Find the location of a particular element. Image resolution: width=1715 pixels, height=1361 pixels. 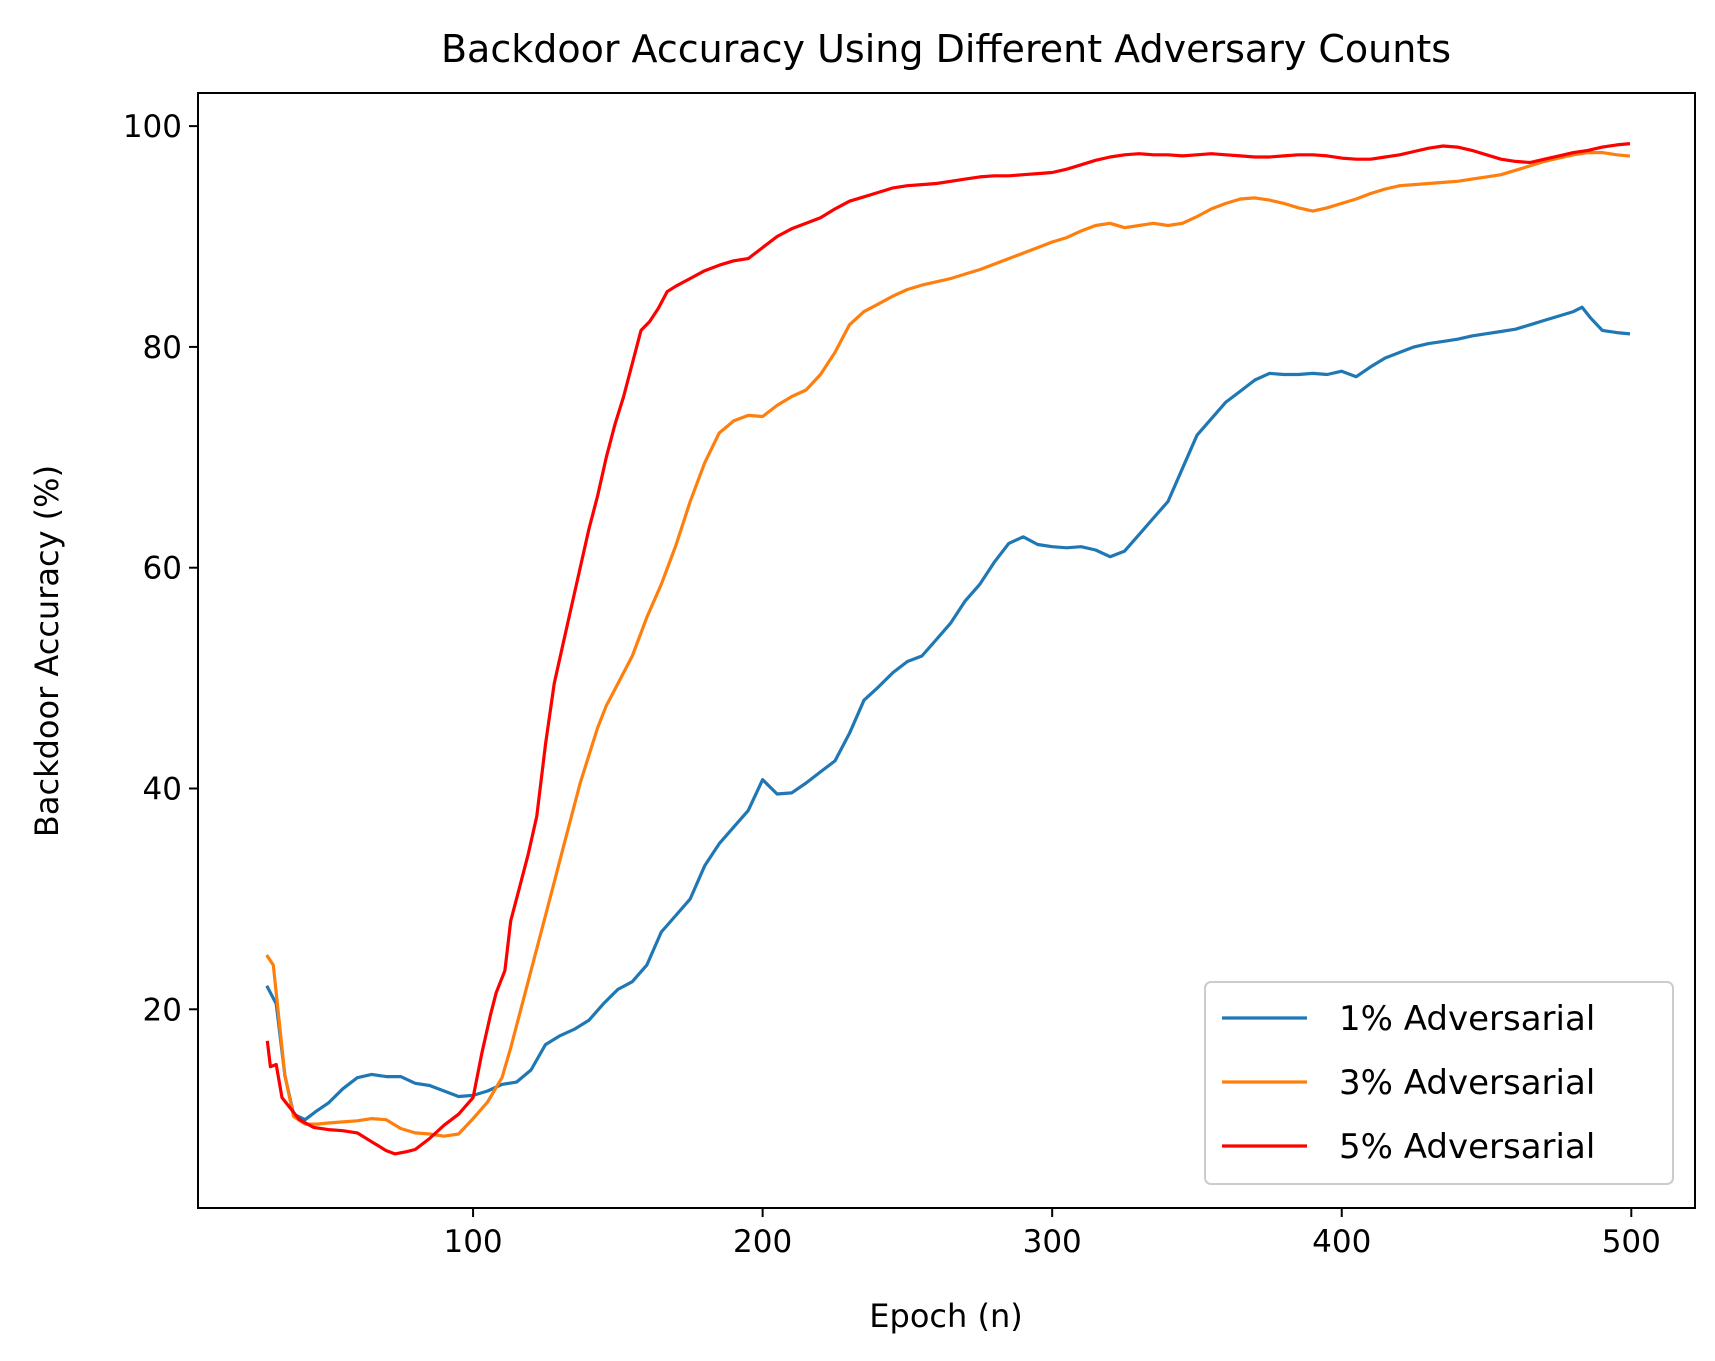

x-axis-label: Epoch (n) is located at coordinates (945, 1316).